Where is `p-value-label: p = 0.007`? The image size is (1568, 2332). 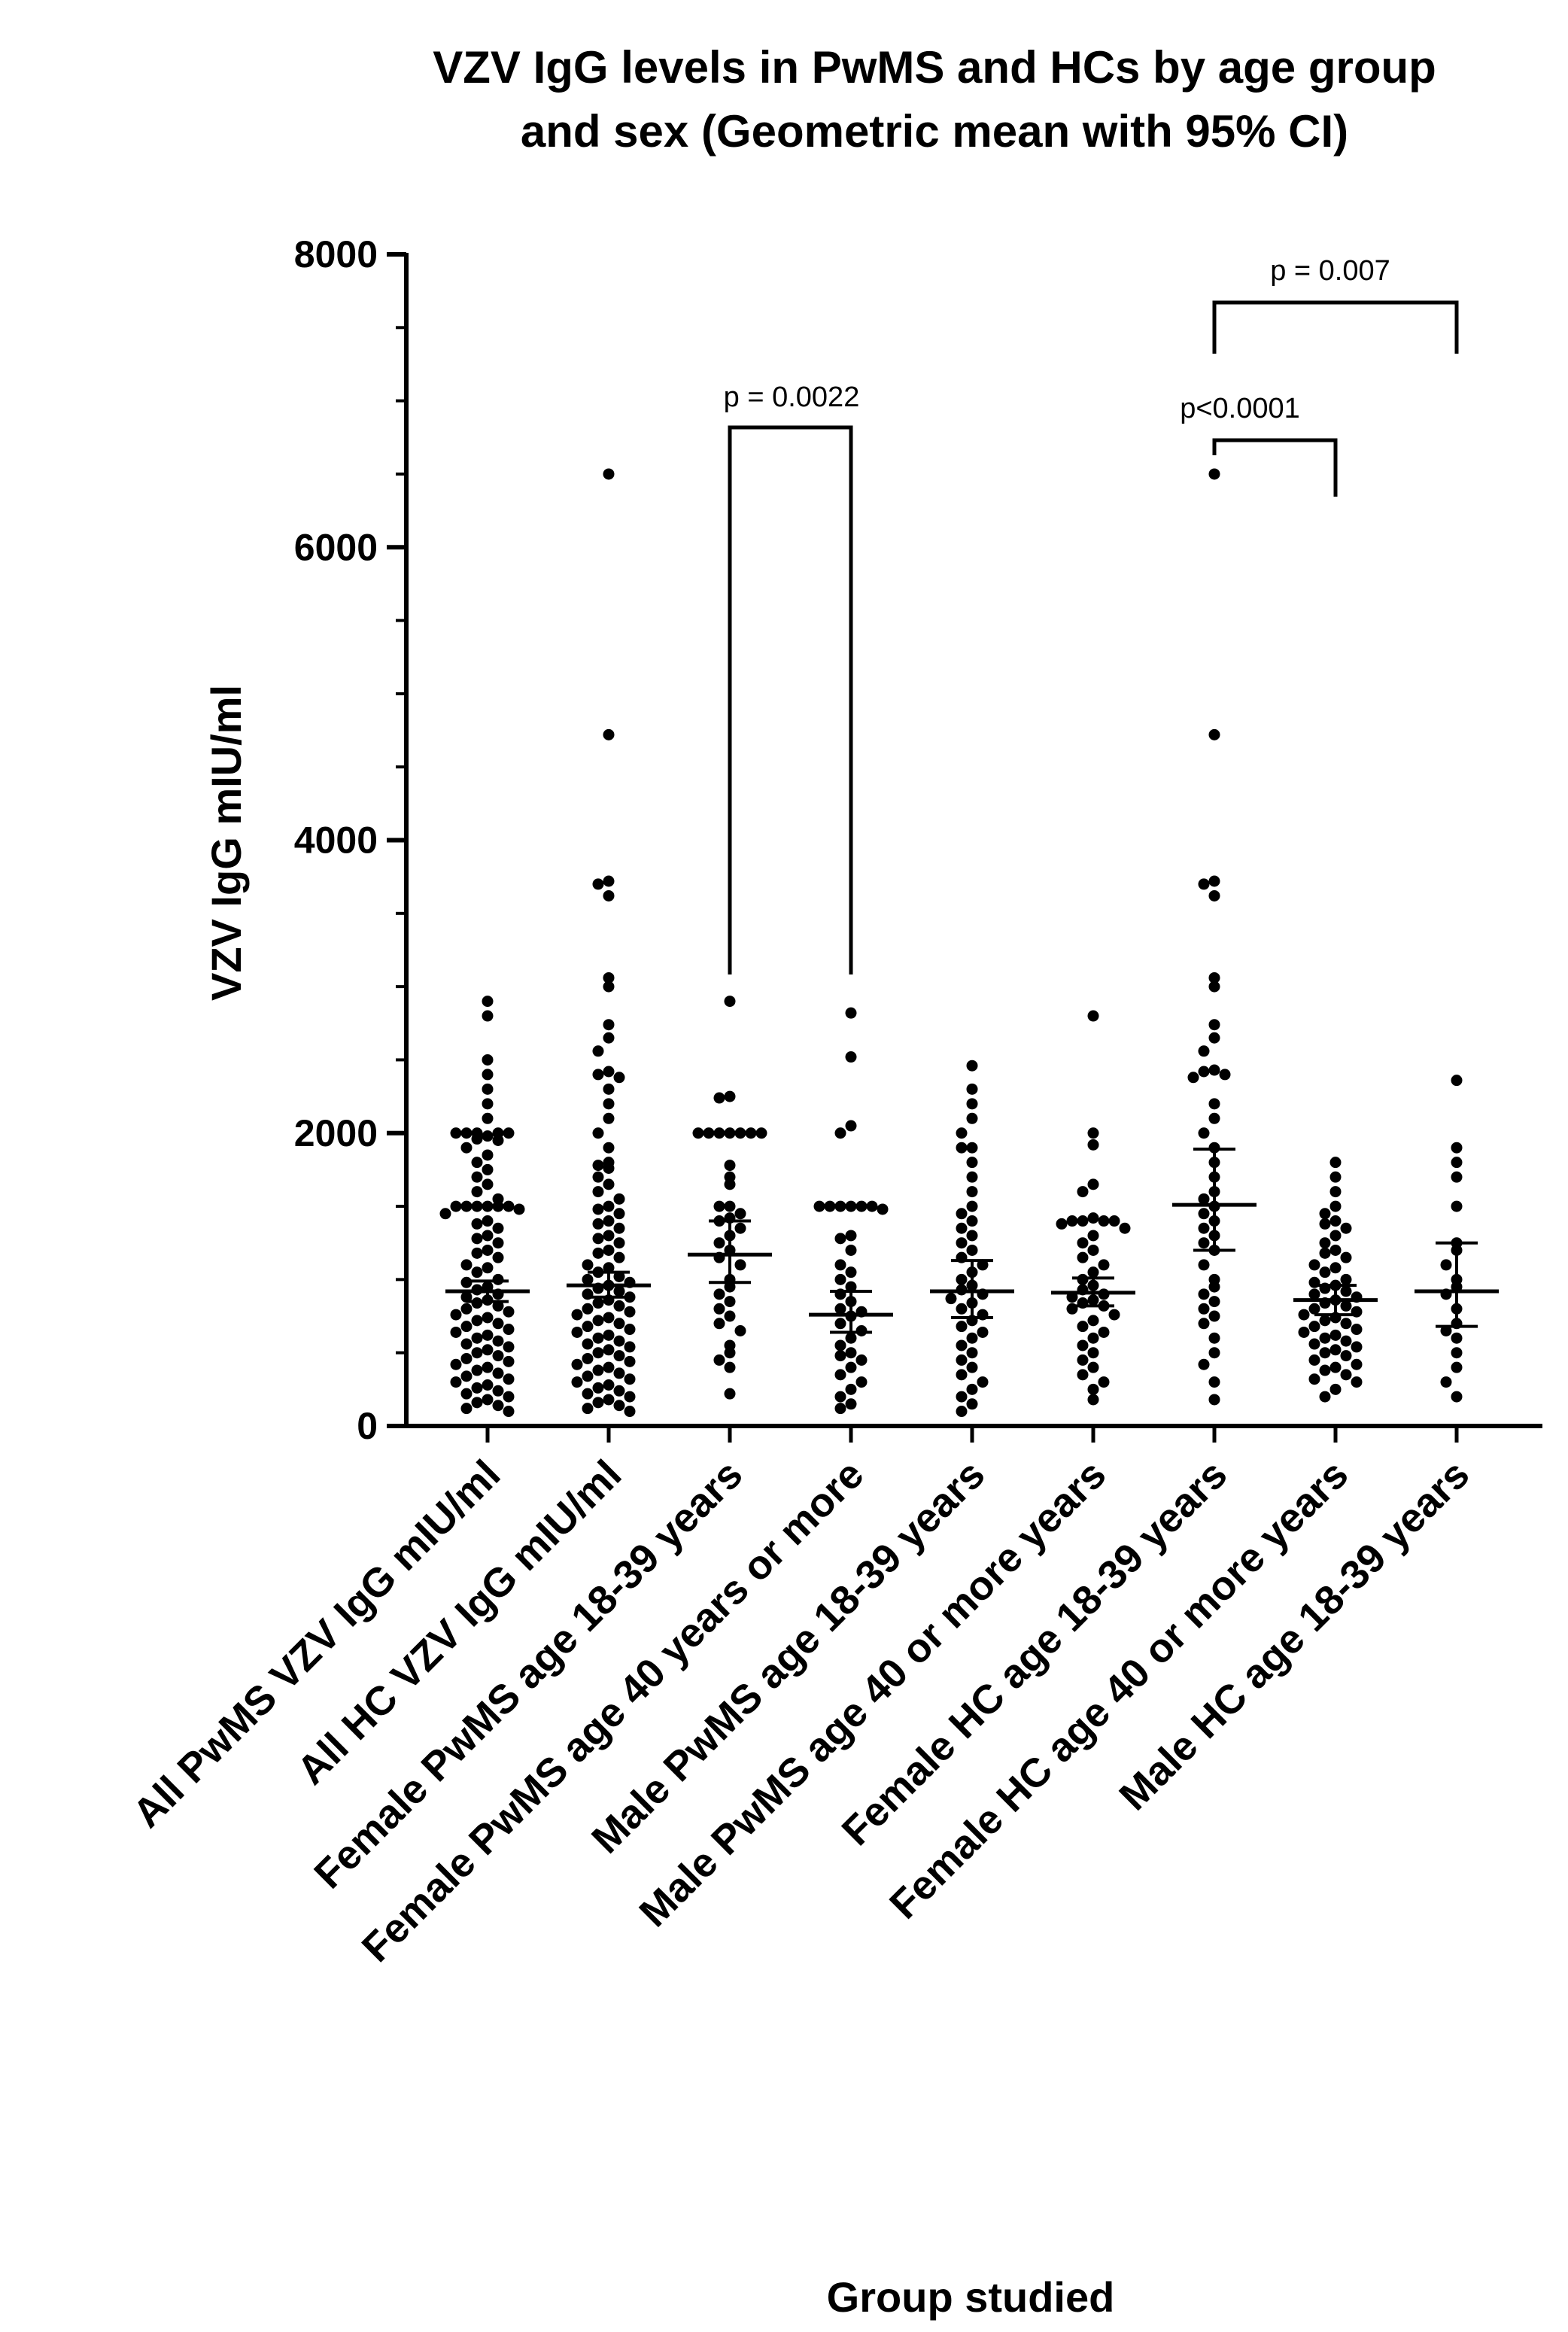
p-value-label: p = 0.007 is located at coordinates (1330, 271).